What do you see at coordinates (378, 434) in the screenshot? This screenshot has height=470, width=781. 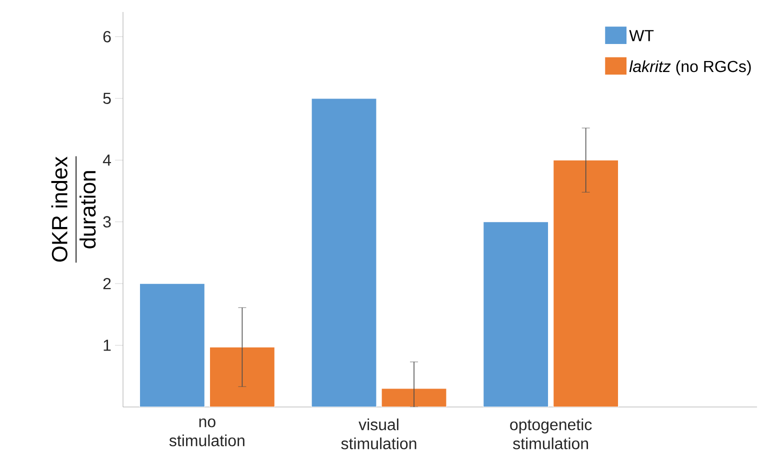 I see `x-tick-label: visual stimulation` at bounding box center [378, 434].